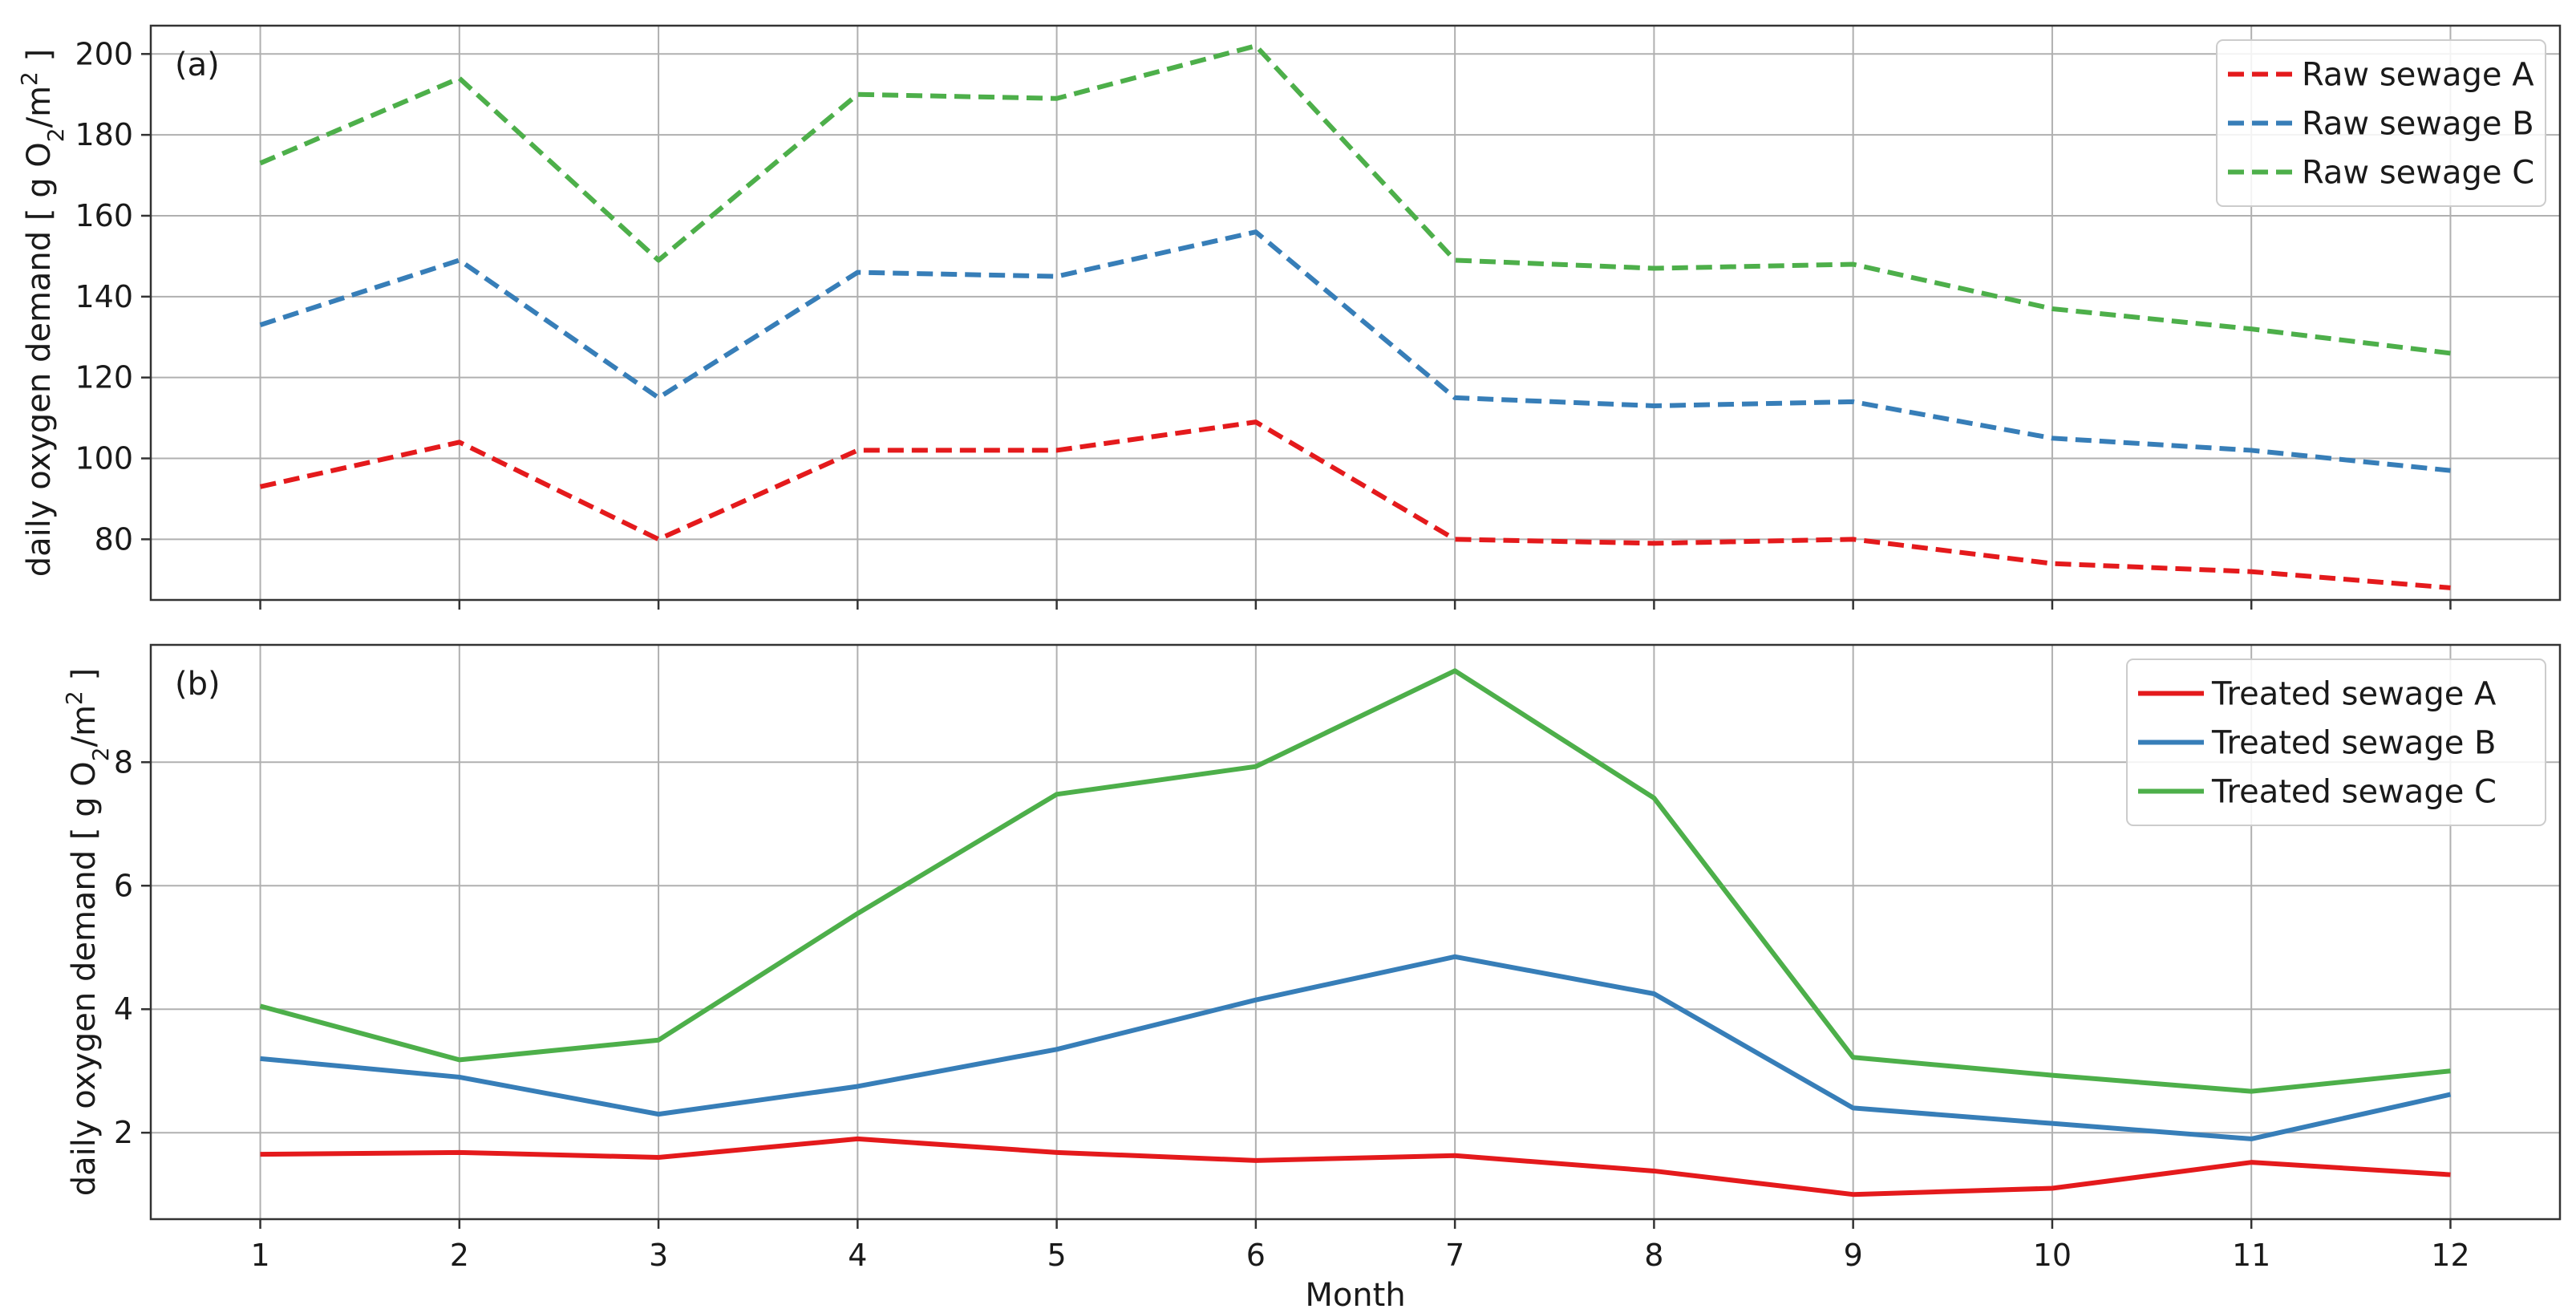  I want to click on y-tick-label: 6, so click(123, 885).